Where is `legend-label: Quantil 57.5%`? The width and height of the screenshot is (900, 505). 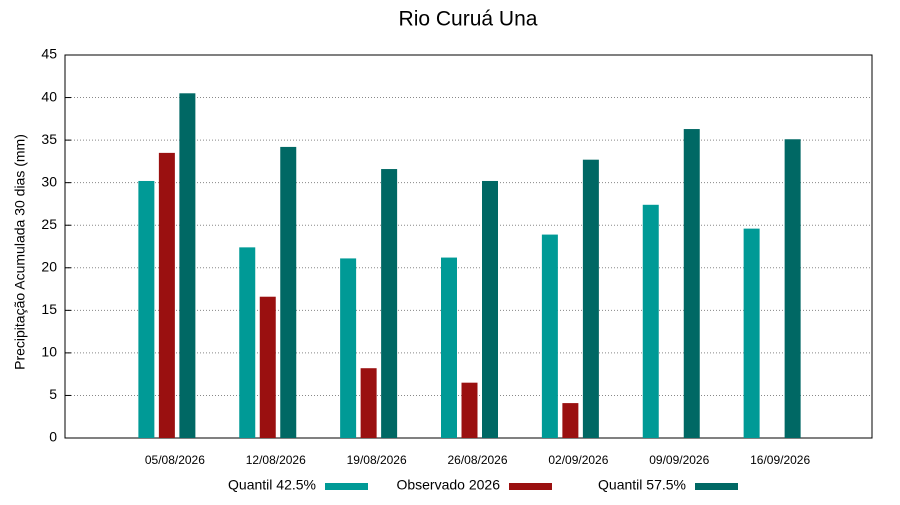 legend-label: Quantil 57.5% is located at coordinates (642, 485).